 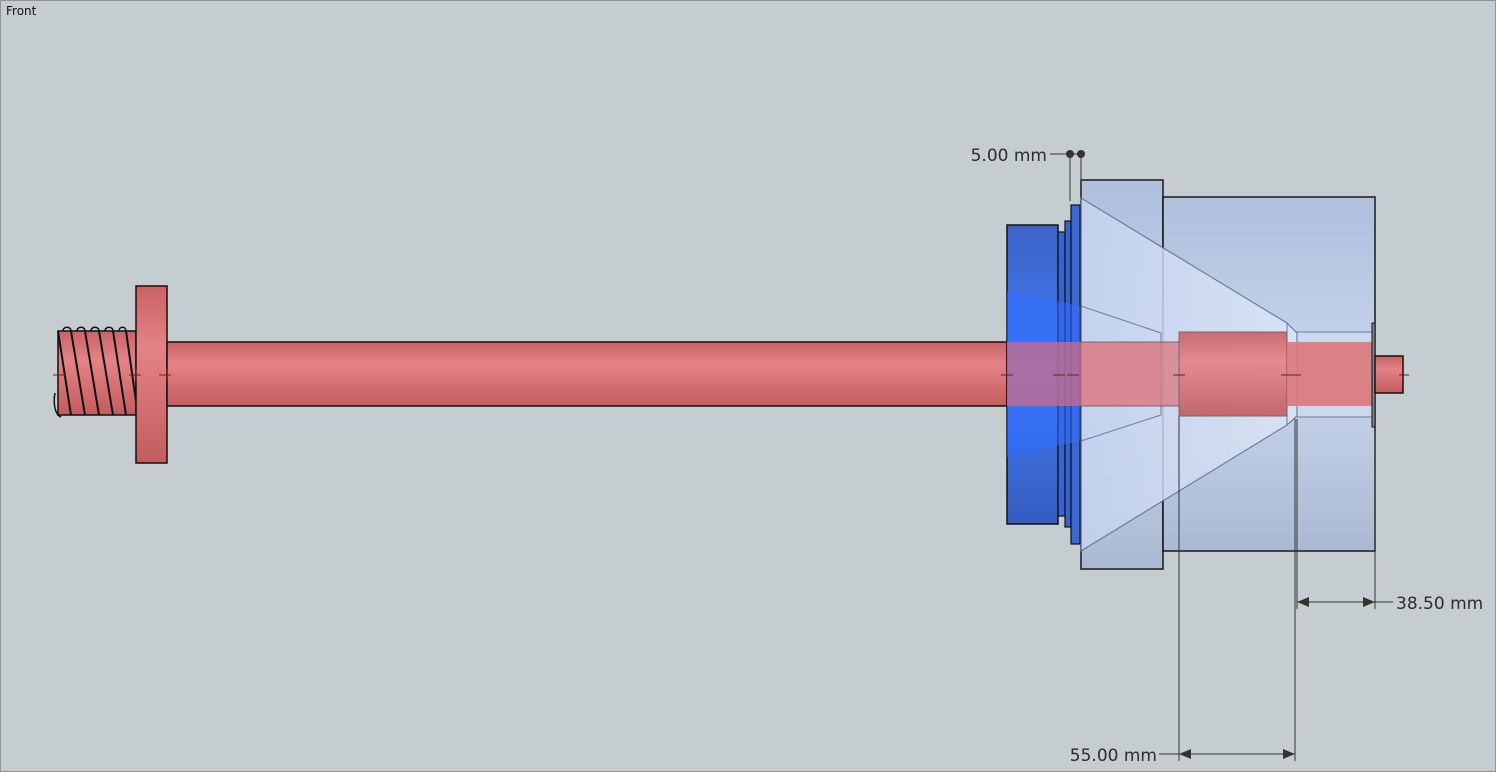 What do you see at coordinates (1113, 756) in the screenshot?
I see `dimension-bottom-length-label: 55.00 mm` at bounding box center [1113, 756].